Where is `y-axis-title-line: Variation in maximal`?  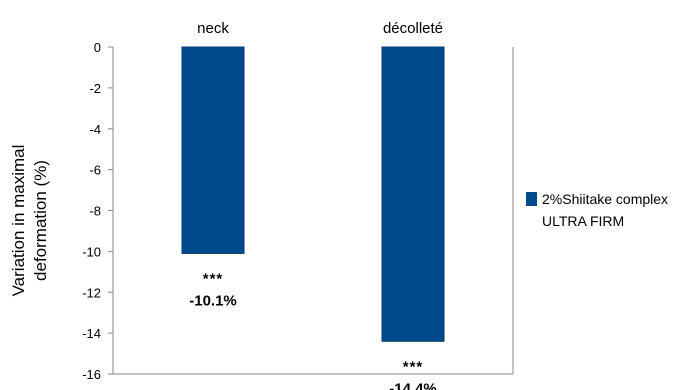 y-axis-title-line: Variation in maximal is located at coordinates (18, 221).